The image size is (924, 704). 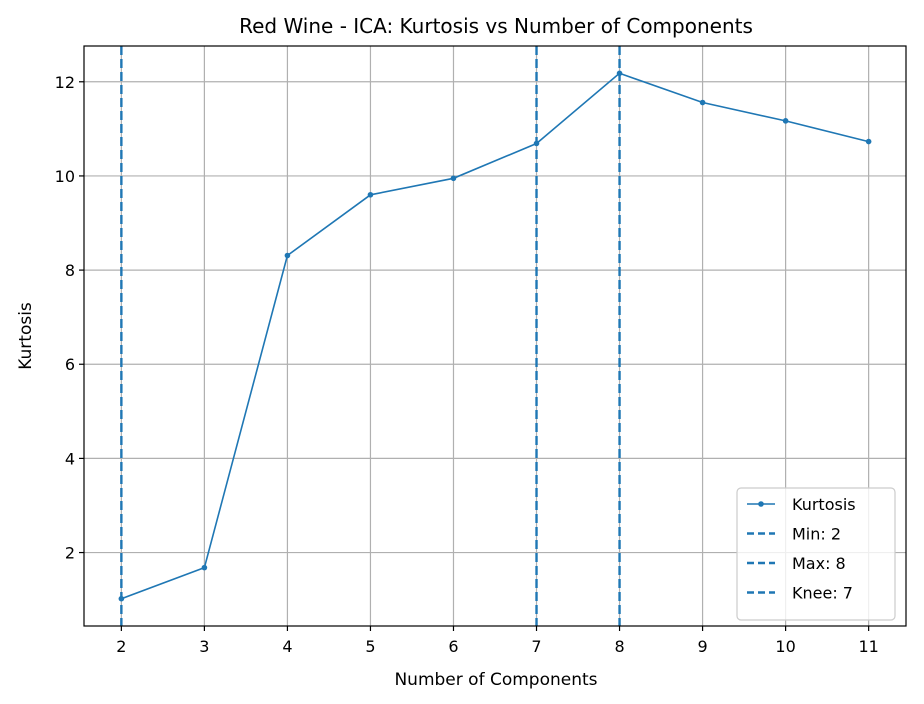 What do you see at coordinates (536, 646) in the screenshot?
I see `x-tick-label: 7` at bounding box center [536, 646].